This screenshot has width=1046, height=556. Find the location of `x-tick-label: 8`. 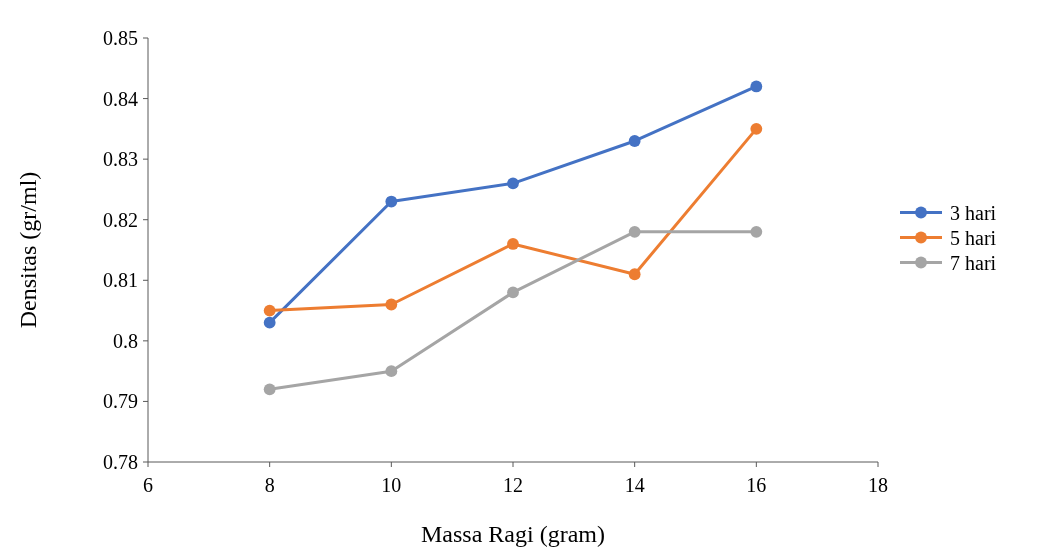

x-tick-label: 8 is located at coordinates (269, 485).